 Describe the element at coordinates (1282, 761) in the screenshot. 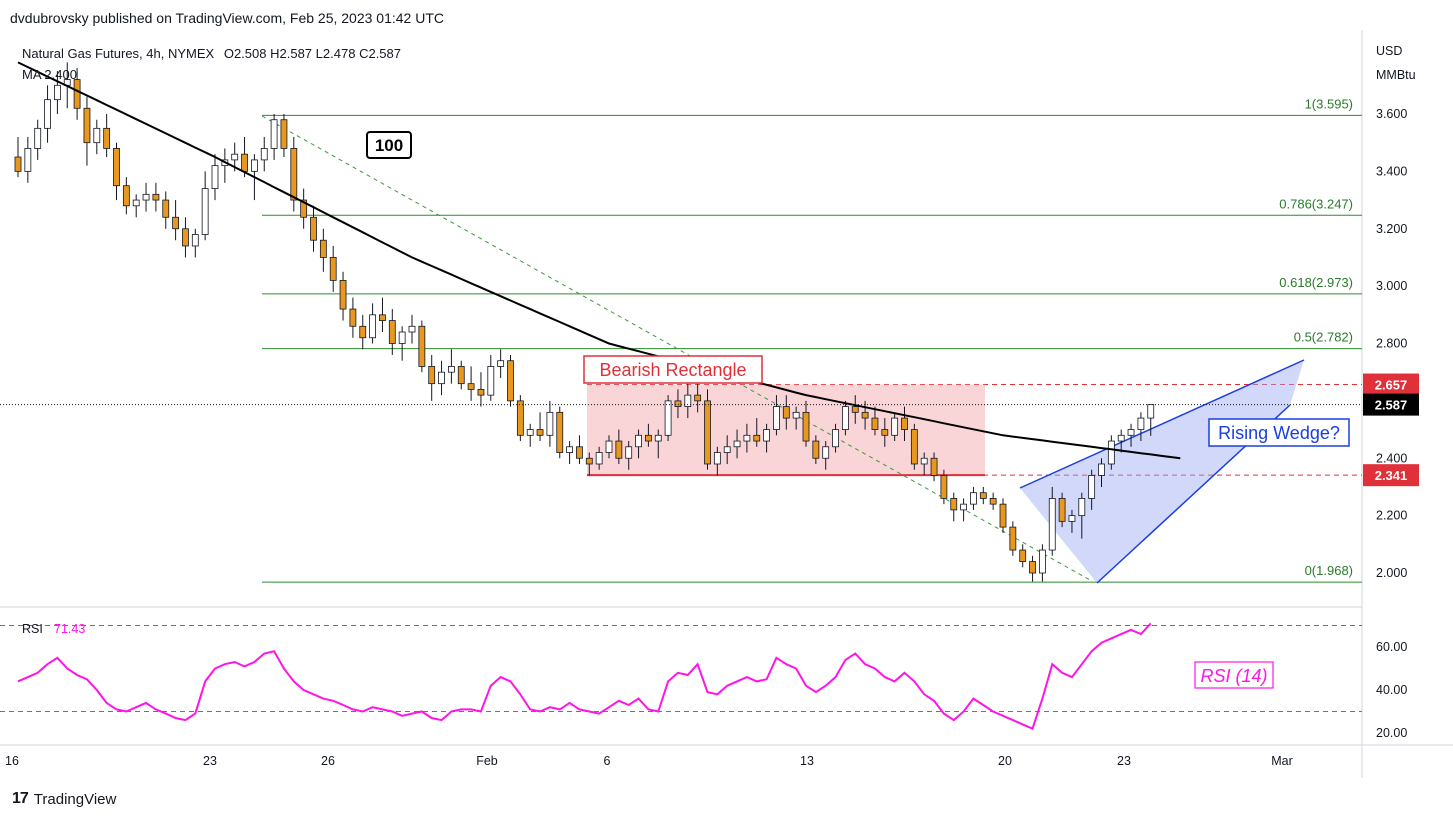

I see `time-tick-label: Mar` at that location.